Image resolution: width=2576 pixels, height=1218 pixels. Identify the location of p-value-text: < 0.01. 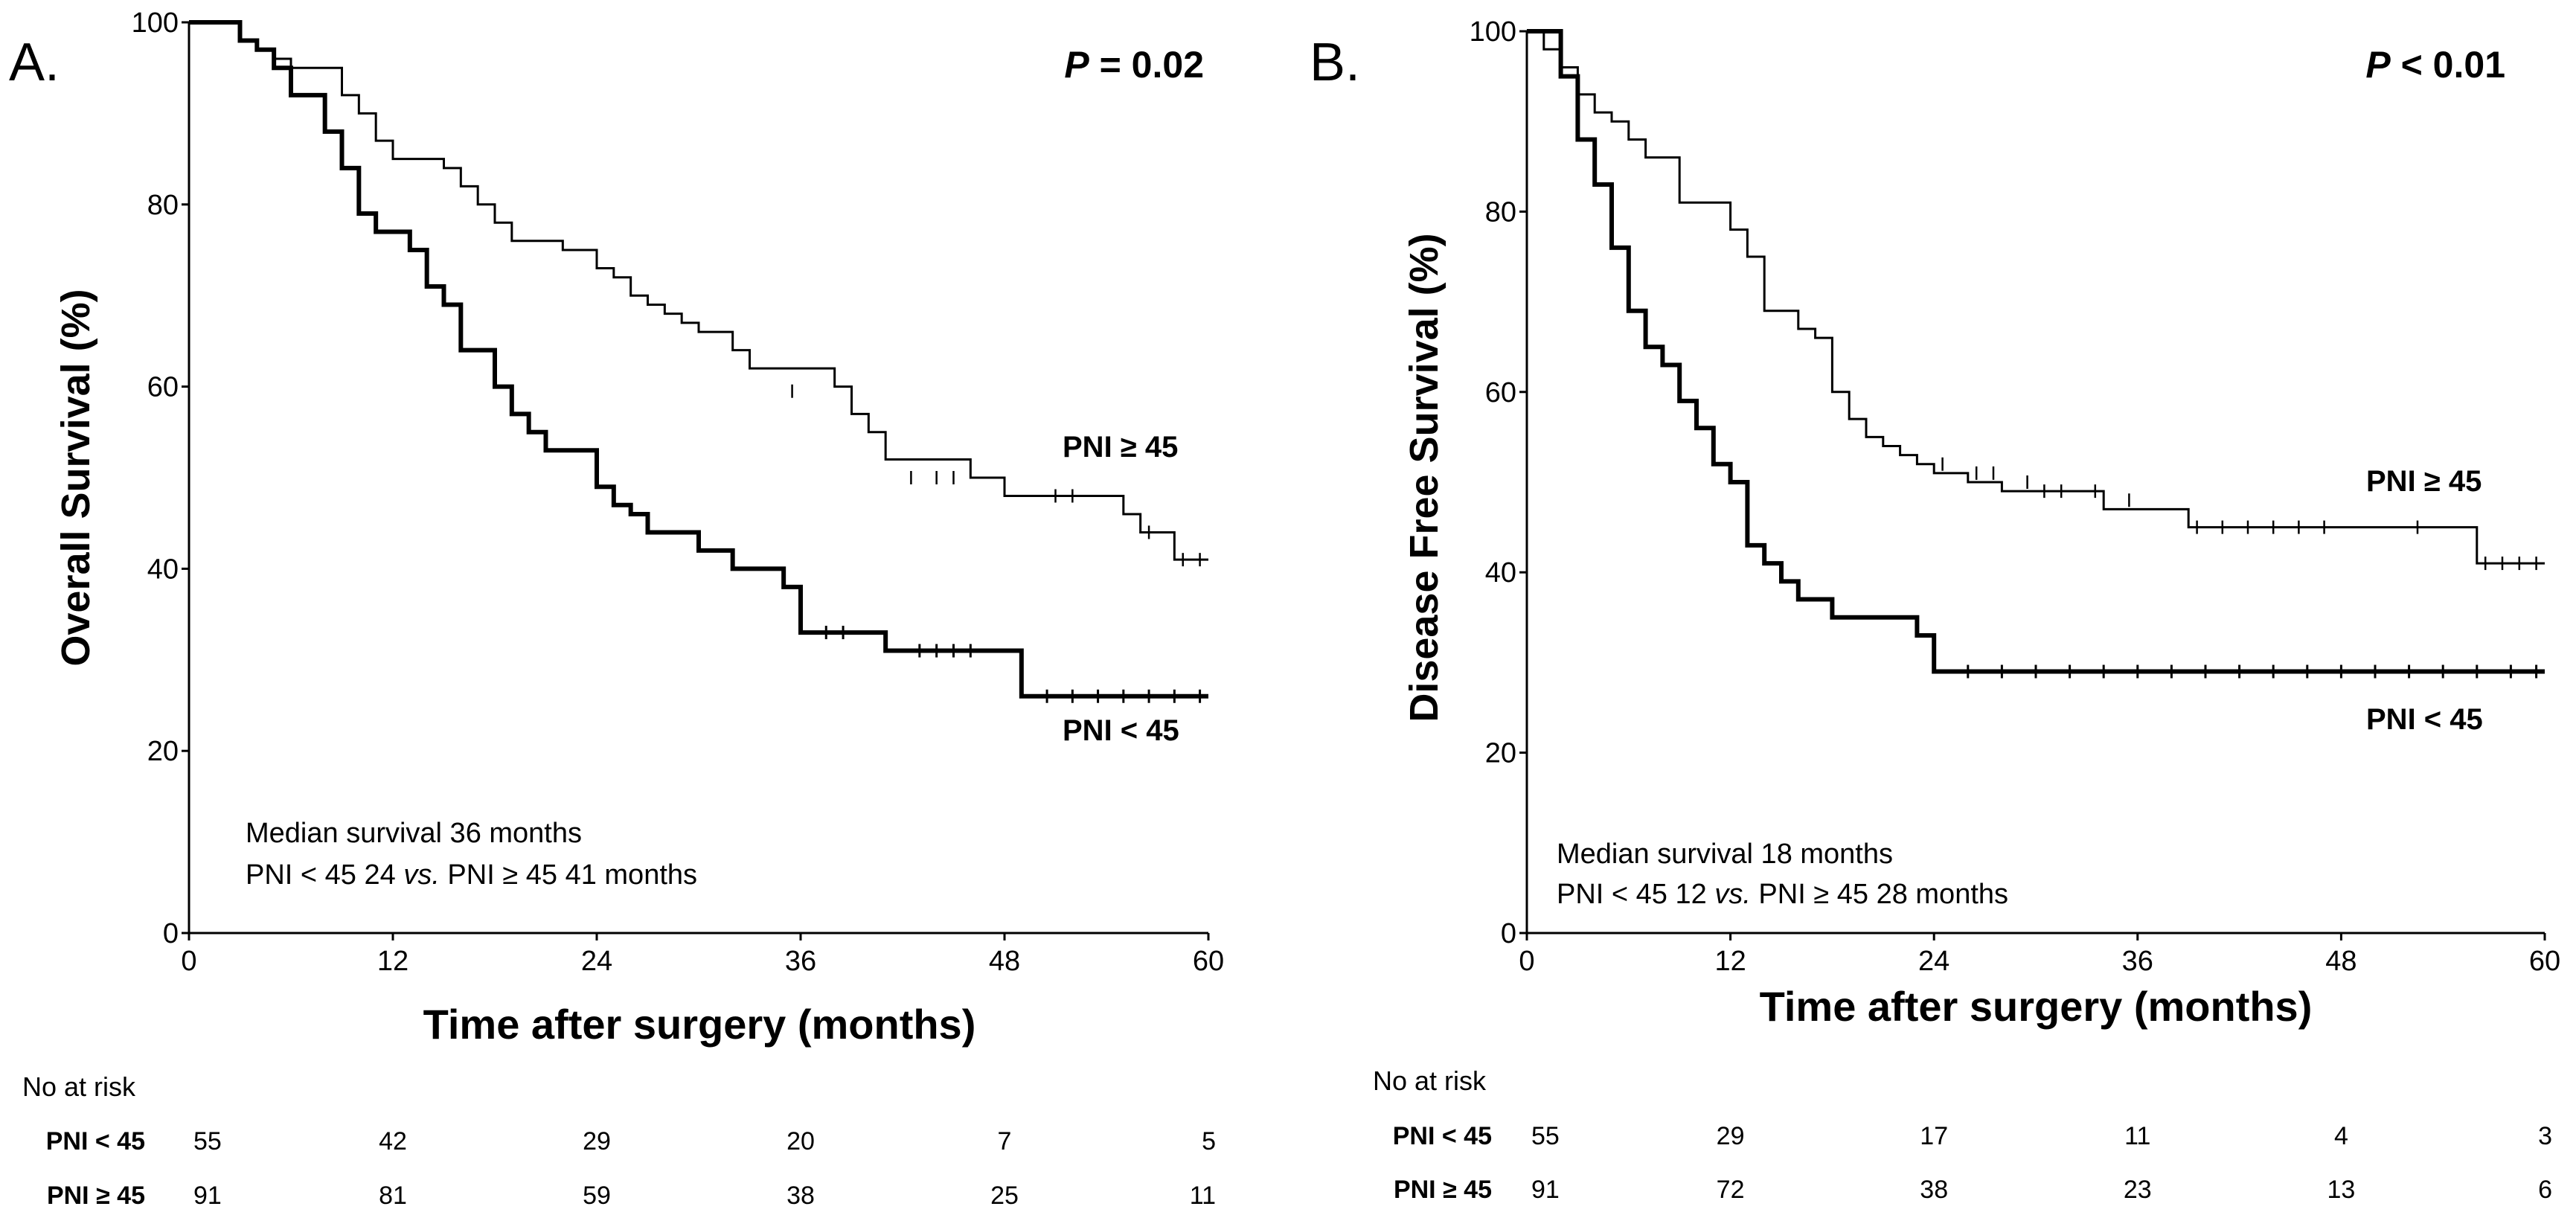
(2448, 65).